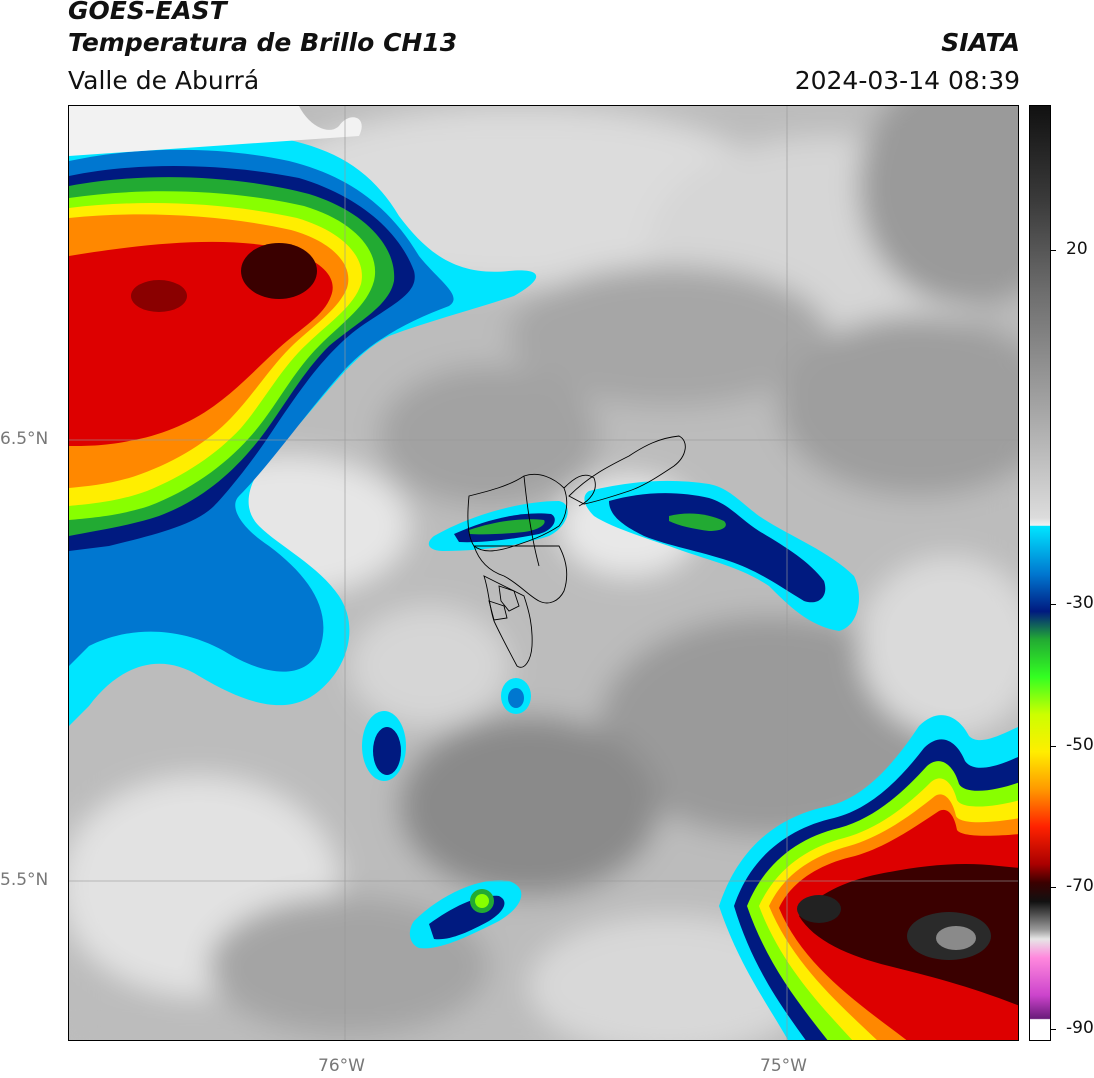 The width and height of the screenshot is (1094, 1078). I want to click on lon-label-75w: 75°W, so click(783, 1066).